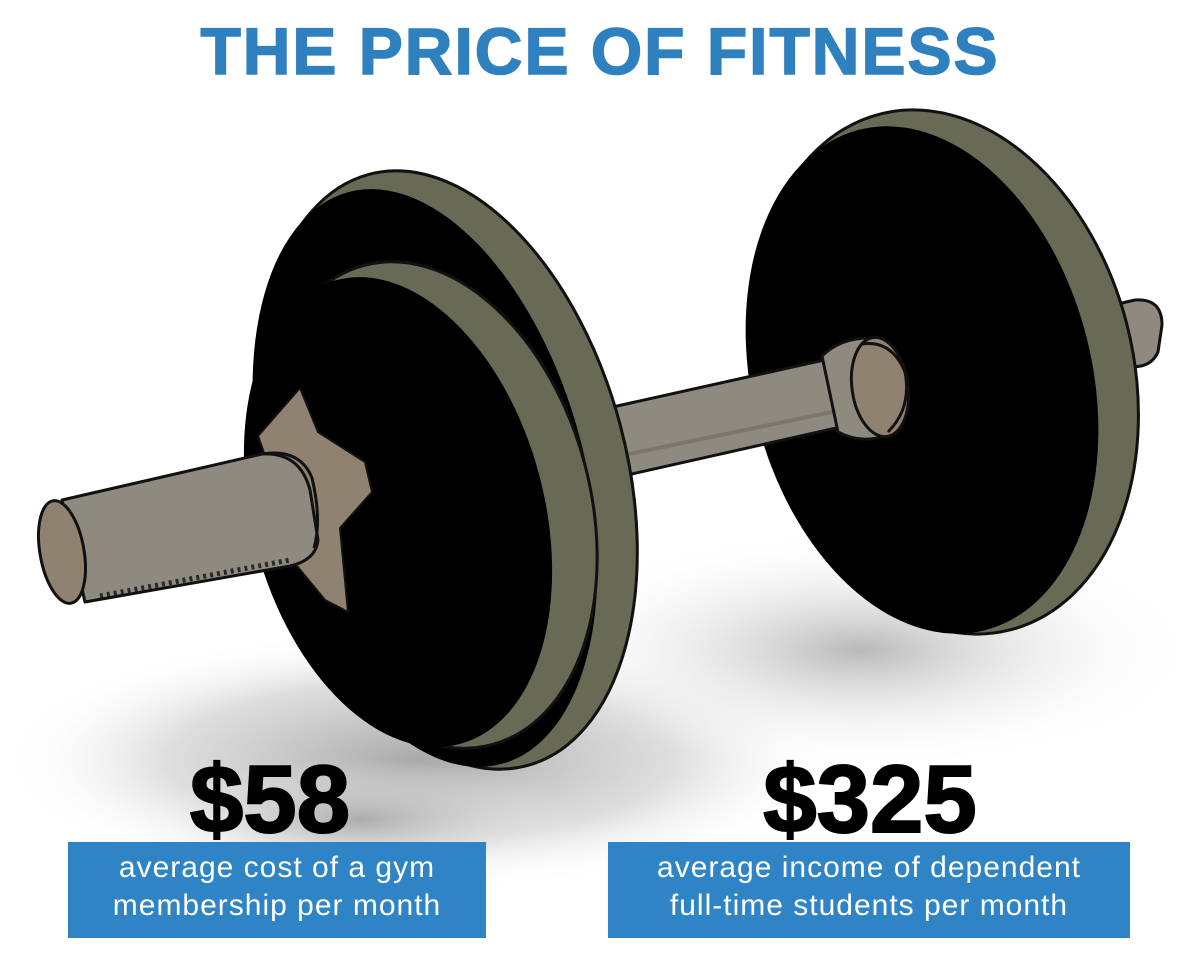 Image resolution: width=1200 pixels, height=960 pixels. What do you see at coordinates (865, 388) in the screenshot?
I see `collar-right` at bounding box center [865, 388].